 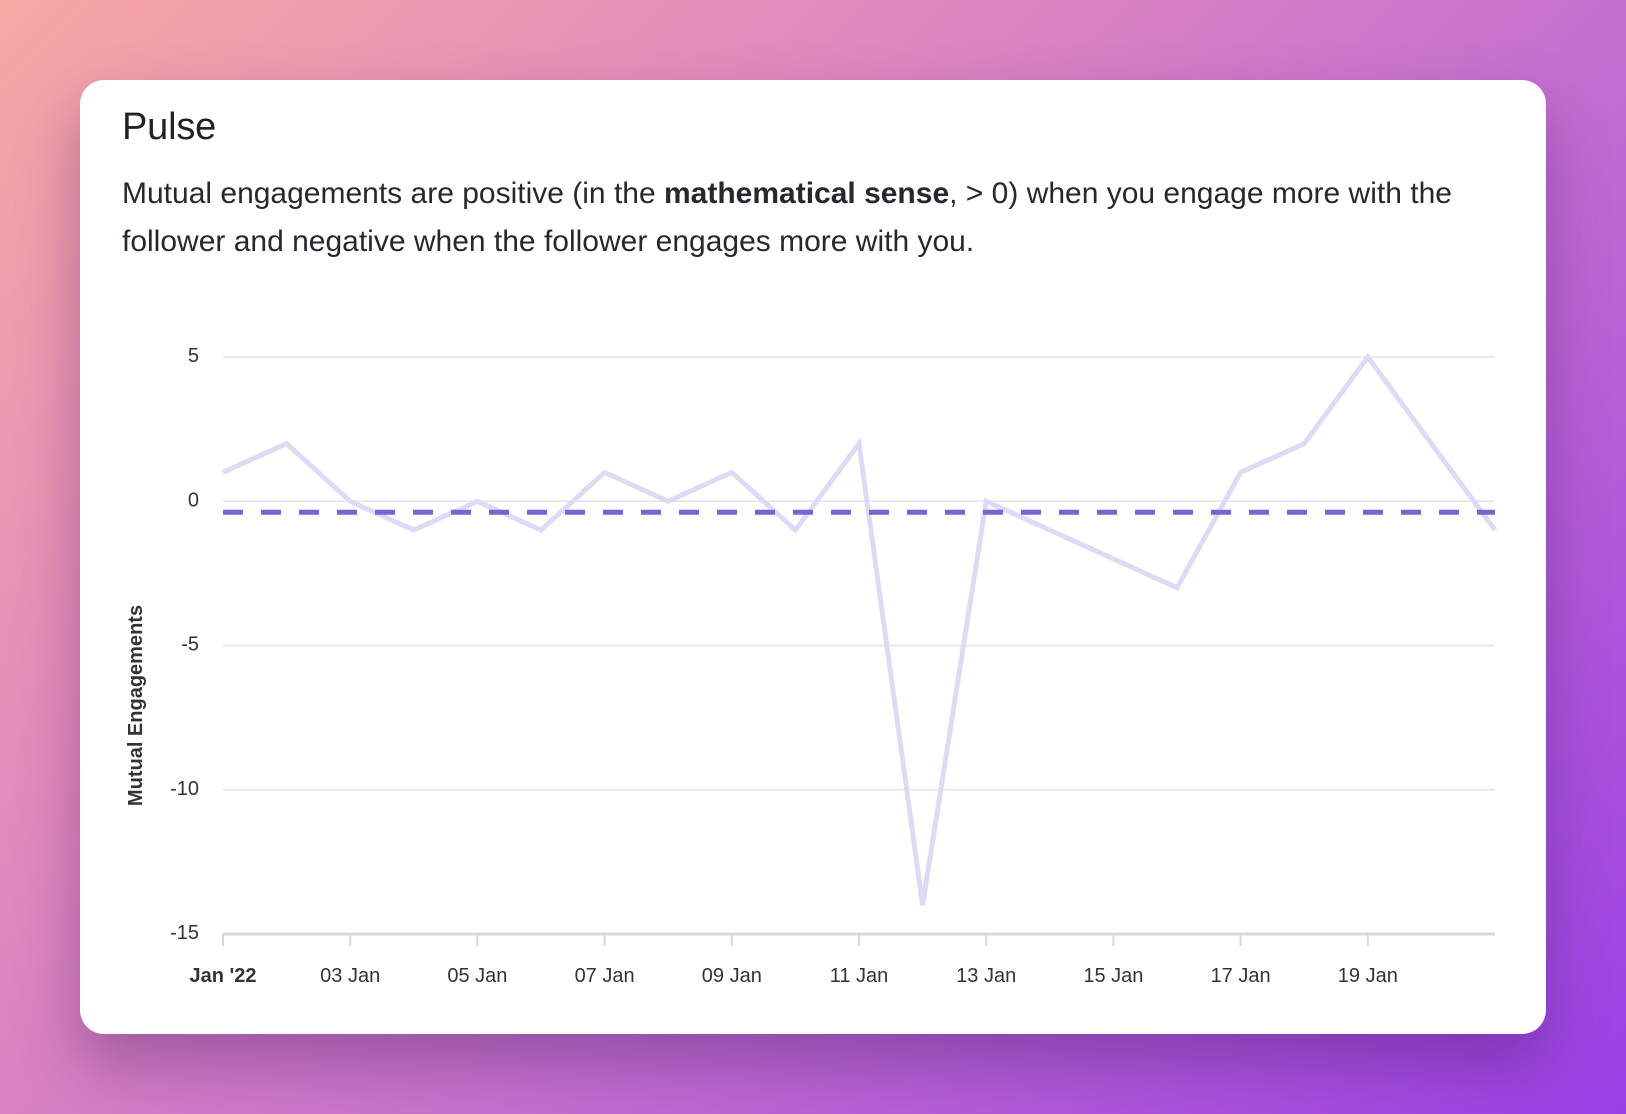 I want to click on x-tick-label: 15 Jan, so click(x=1113, y=976).